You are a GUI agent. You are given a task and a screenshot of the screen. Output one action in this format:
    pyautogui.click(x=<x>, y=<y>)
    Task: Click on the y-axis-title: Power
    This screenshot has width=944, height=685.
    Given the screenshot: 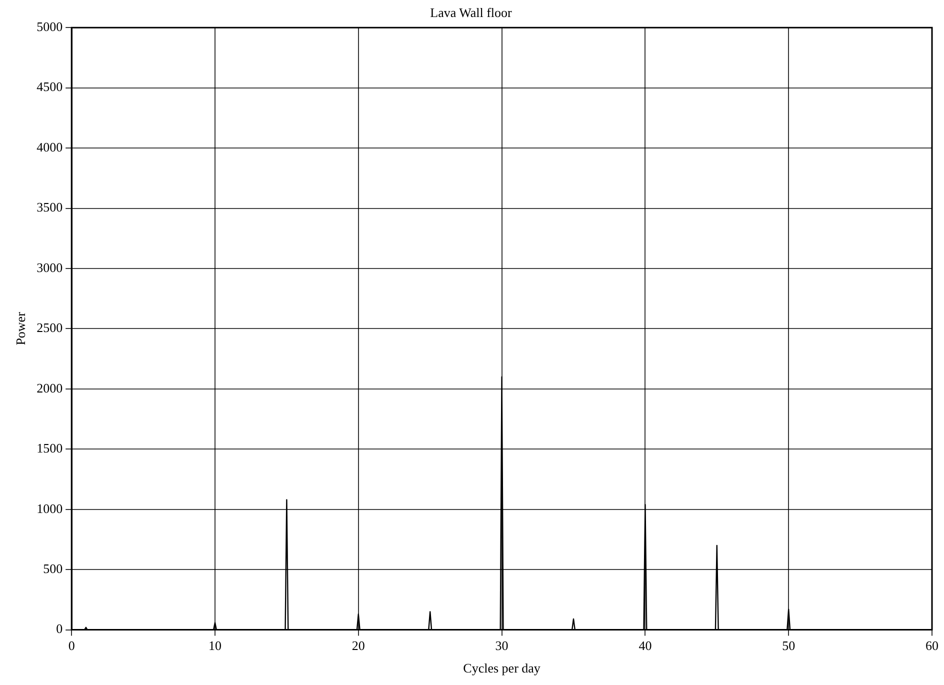 What is the action you would take?
    pyautogui.click(x=20, y=328)
    